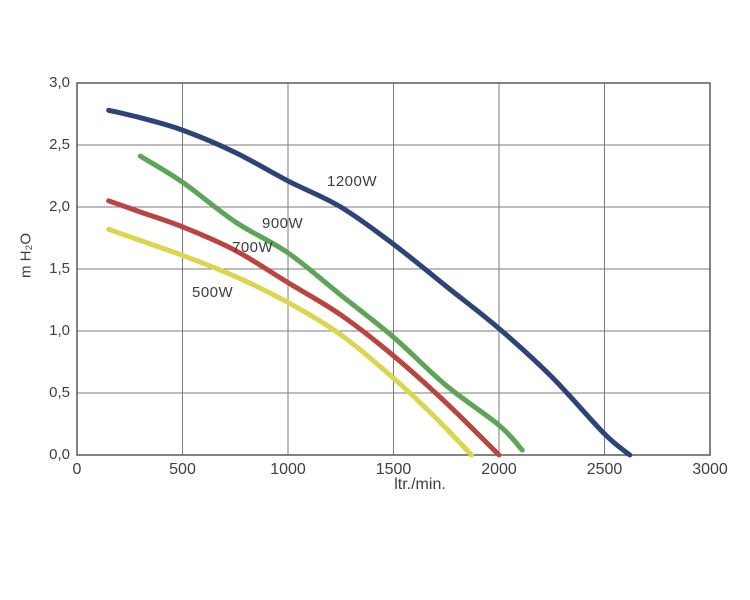 This screenshot has width=750, height=600. Describe the element at coordinates (710, 469) in the screenshot. I see `x-tick-label: 3000` at that location.